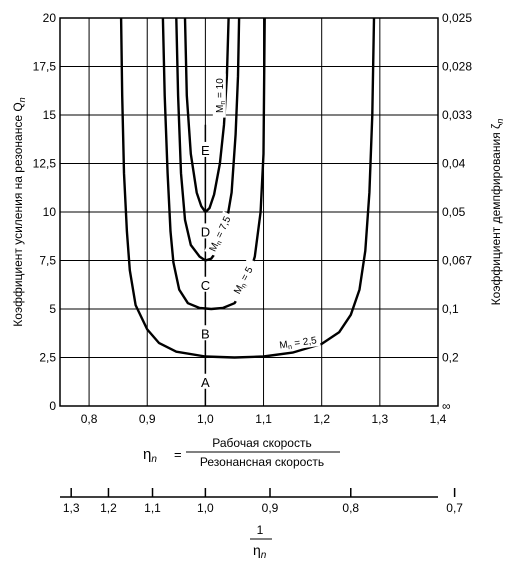  I want to click on x-tick-label-2: 1,0, so click(205, 419).